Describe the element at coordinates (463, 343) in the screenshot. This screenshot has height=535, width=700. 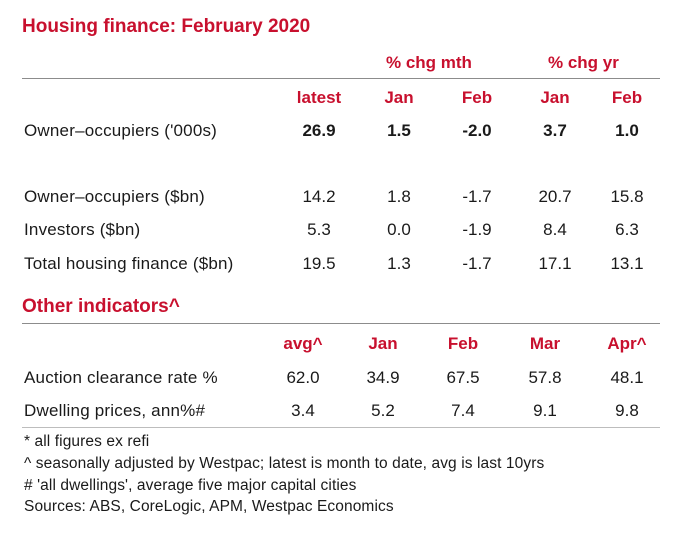
I see `col-header-feb: Feb` at that location.